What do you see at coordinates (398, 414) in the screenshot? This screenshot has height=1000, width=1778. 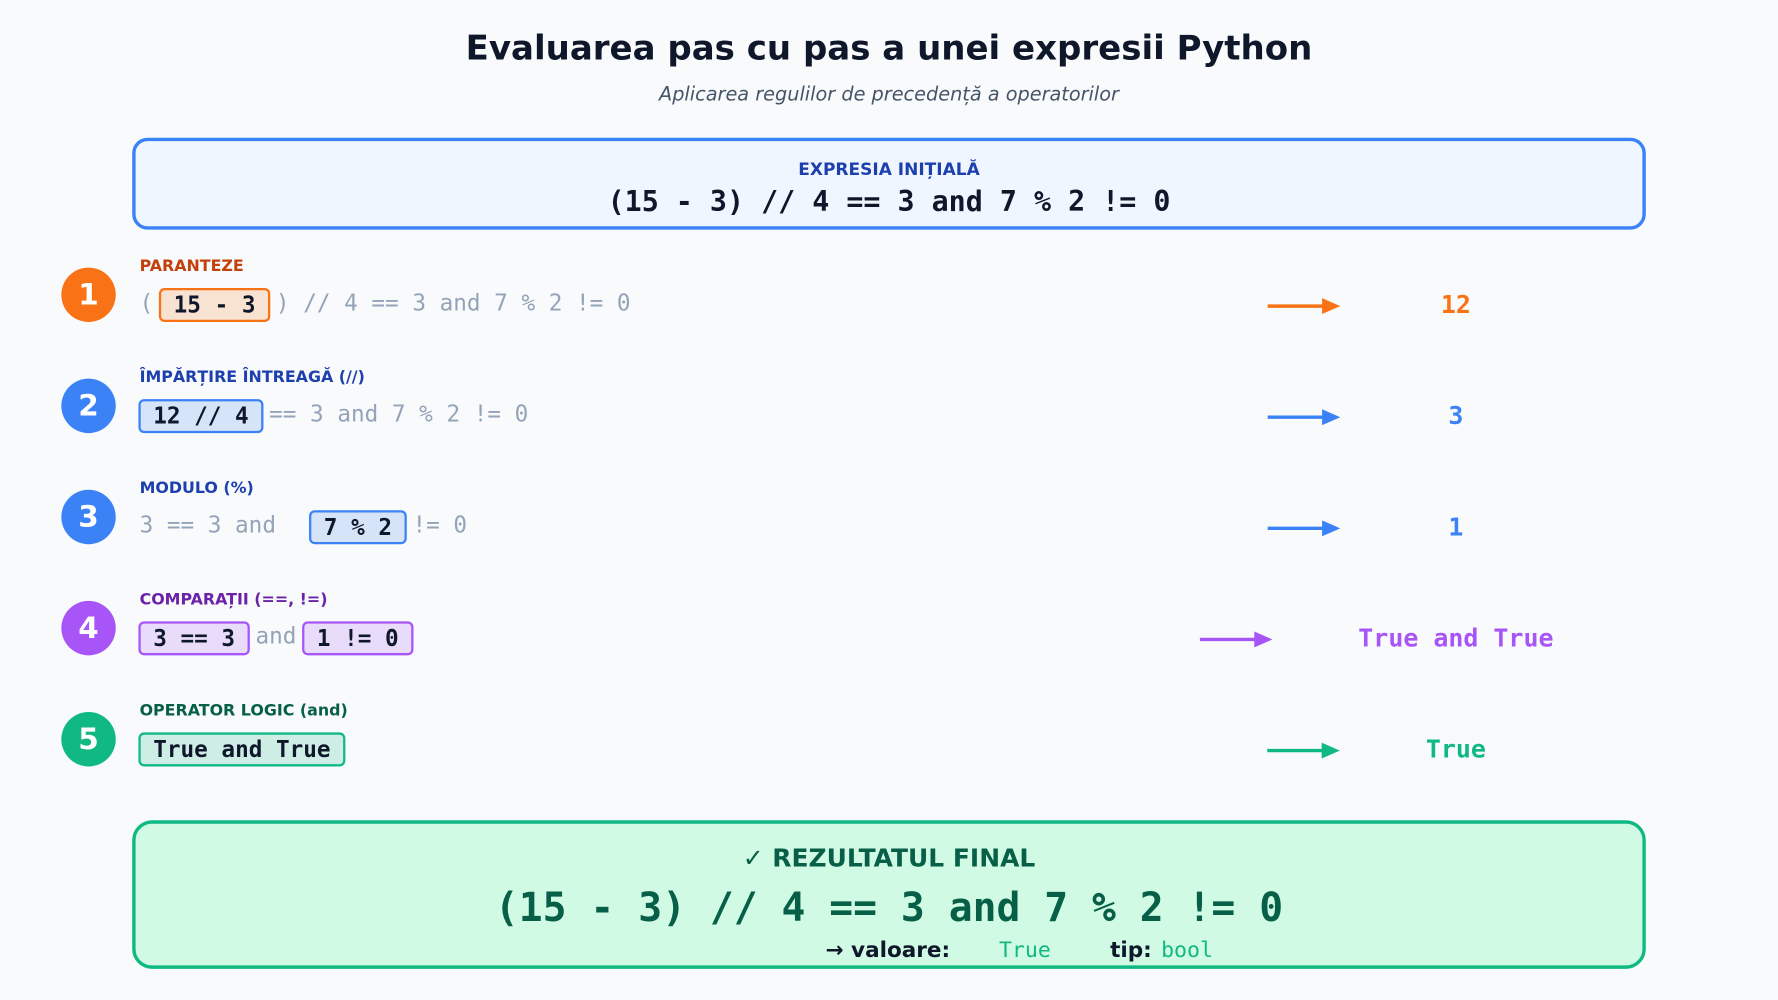 I see `expression-text: == 3 and 7 % 2 != 0` at bounding box center [398, 414].